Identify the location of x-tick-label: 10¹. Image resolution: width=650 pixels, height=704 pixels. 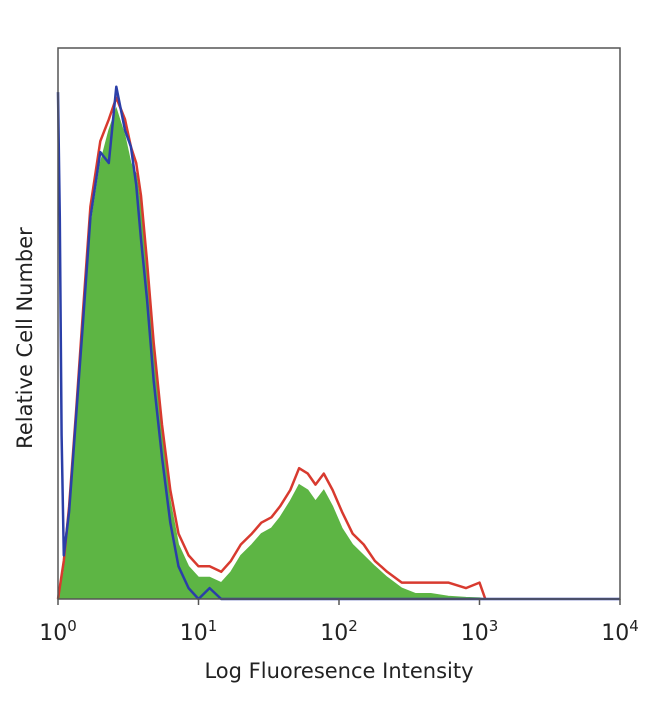
(199, 631).